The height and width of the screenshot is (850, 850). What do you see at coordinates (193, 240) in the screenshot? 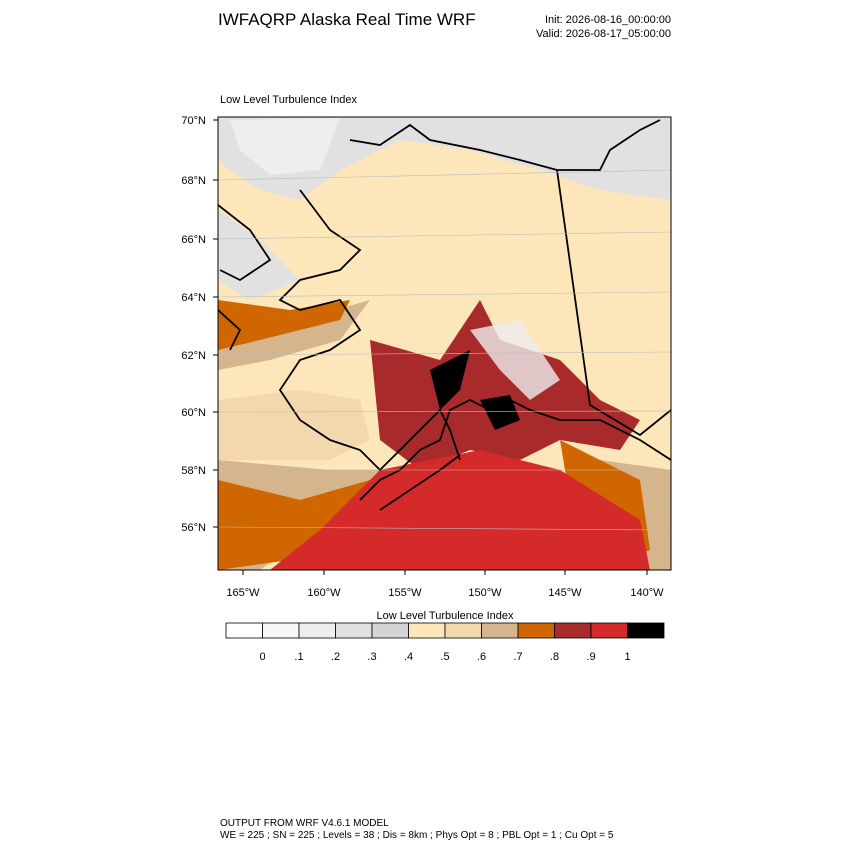
I see `lat-label: 66°N` at bounding box center [193, 240].